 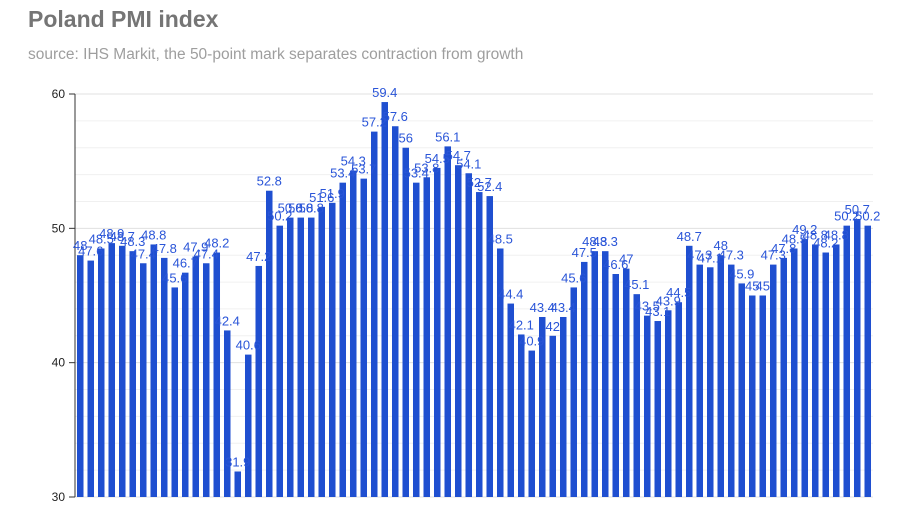 What do you see at coordinates (90, 251) in the screenshot?
I see `data-label: 47.6` at bounding box center [90, 251].